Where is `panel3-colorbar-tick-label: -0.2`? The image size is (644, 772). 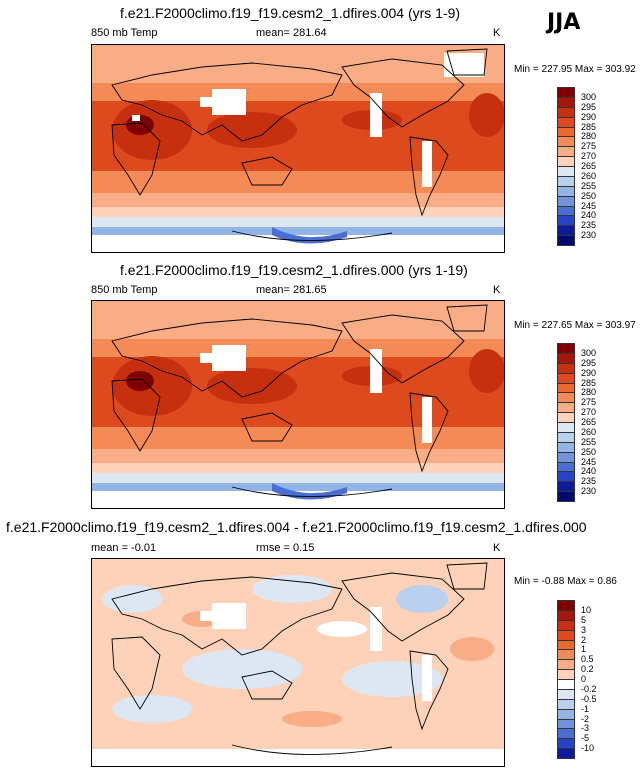 panel3-colorbar-tick-label: -0.2 is located at coordinates (589, 688).